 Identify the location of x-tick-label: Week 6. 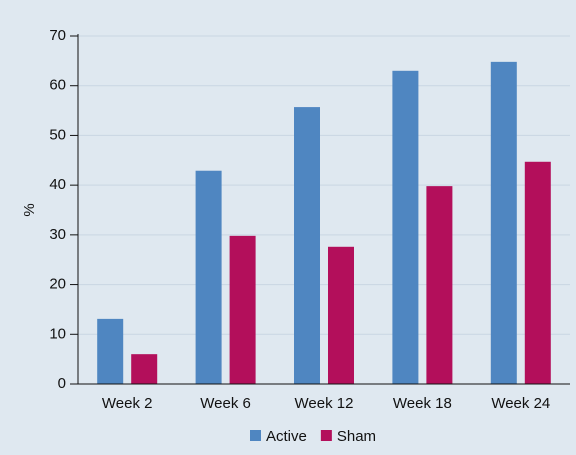
(225, 403).